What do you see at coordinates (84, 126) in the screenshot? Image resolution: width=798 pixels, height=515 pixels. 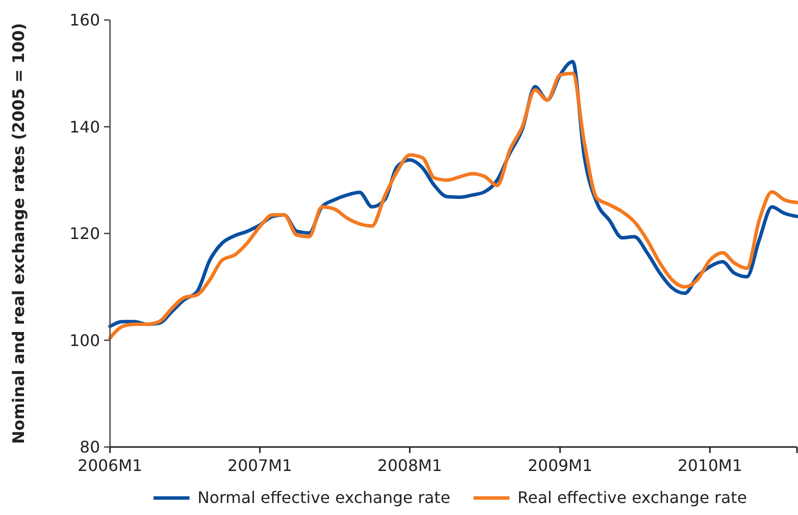 I see `y-tick-label: 140` at bounding box center [84, 126].